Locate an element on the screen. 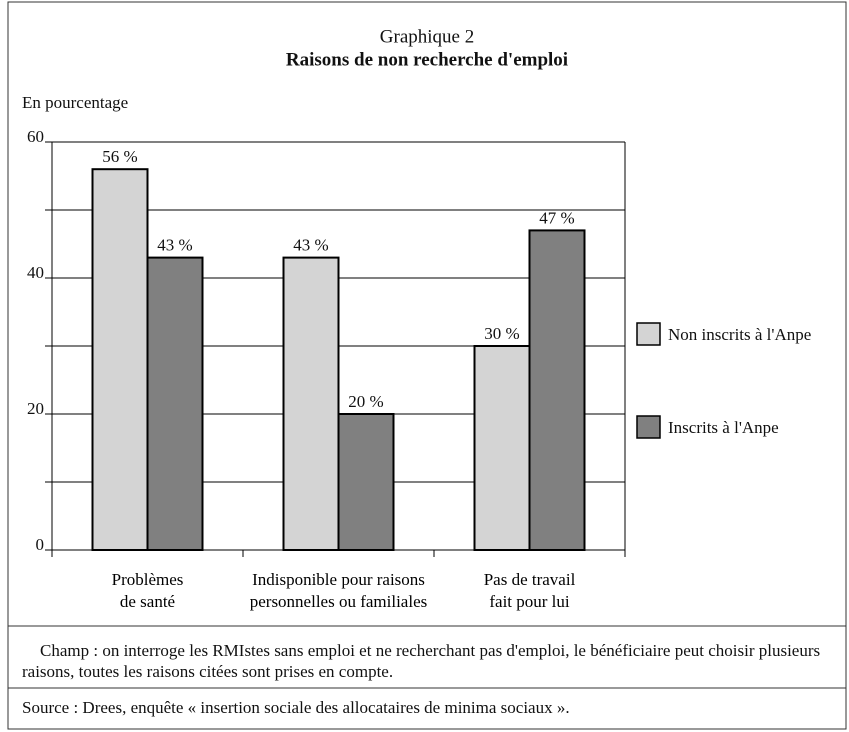  y-tick-label: 60 is located at coordinates (35, 136).